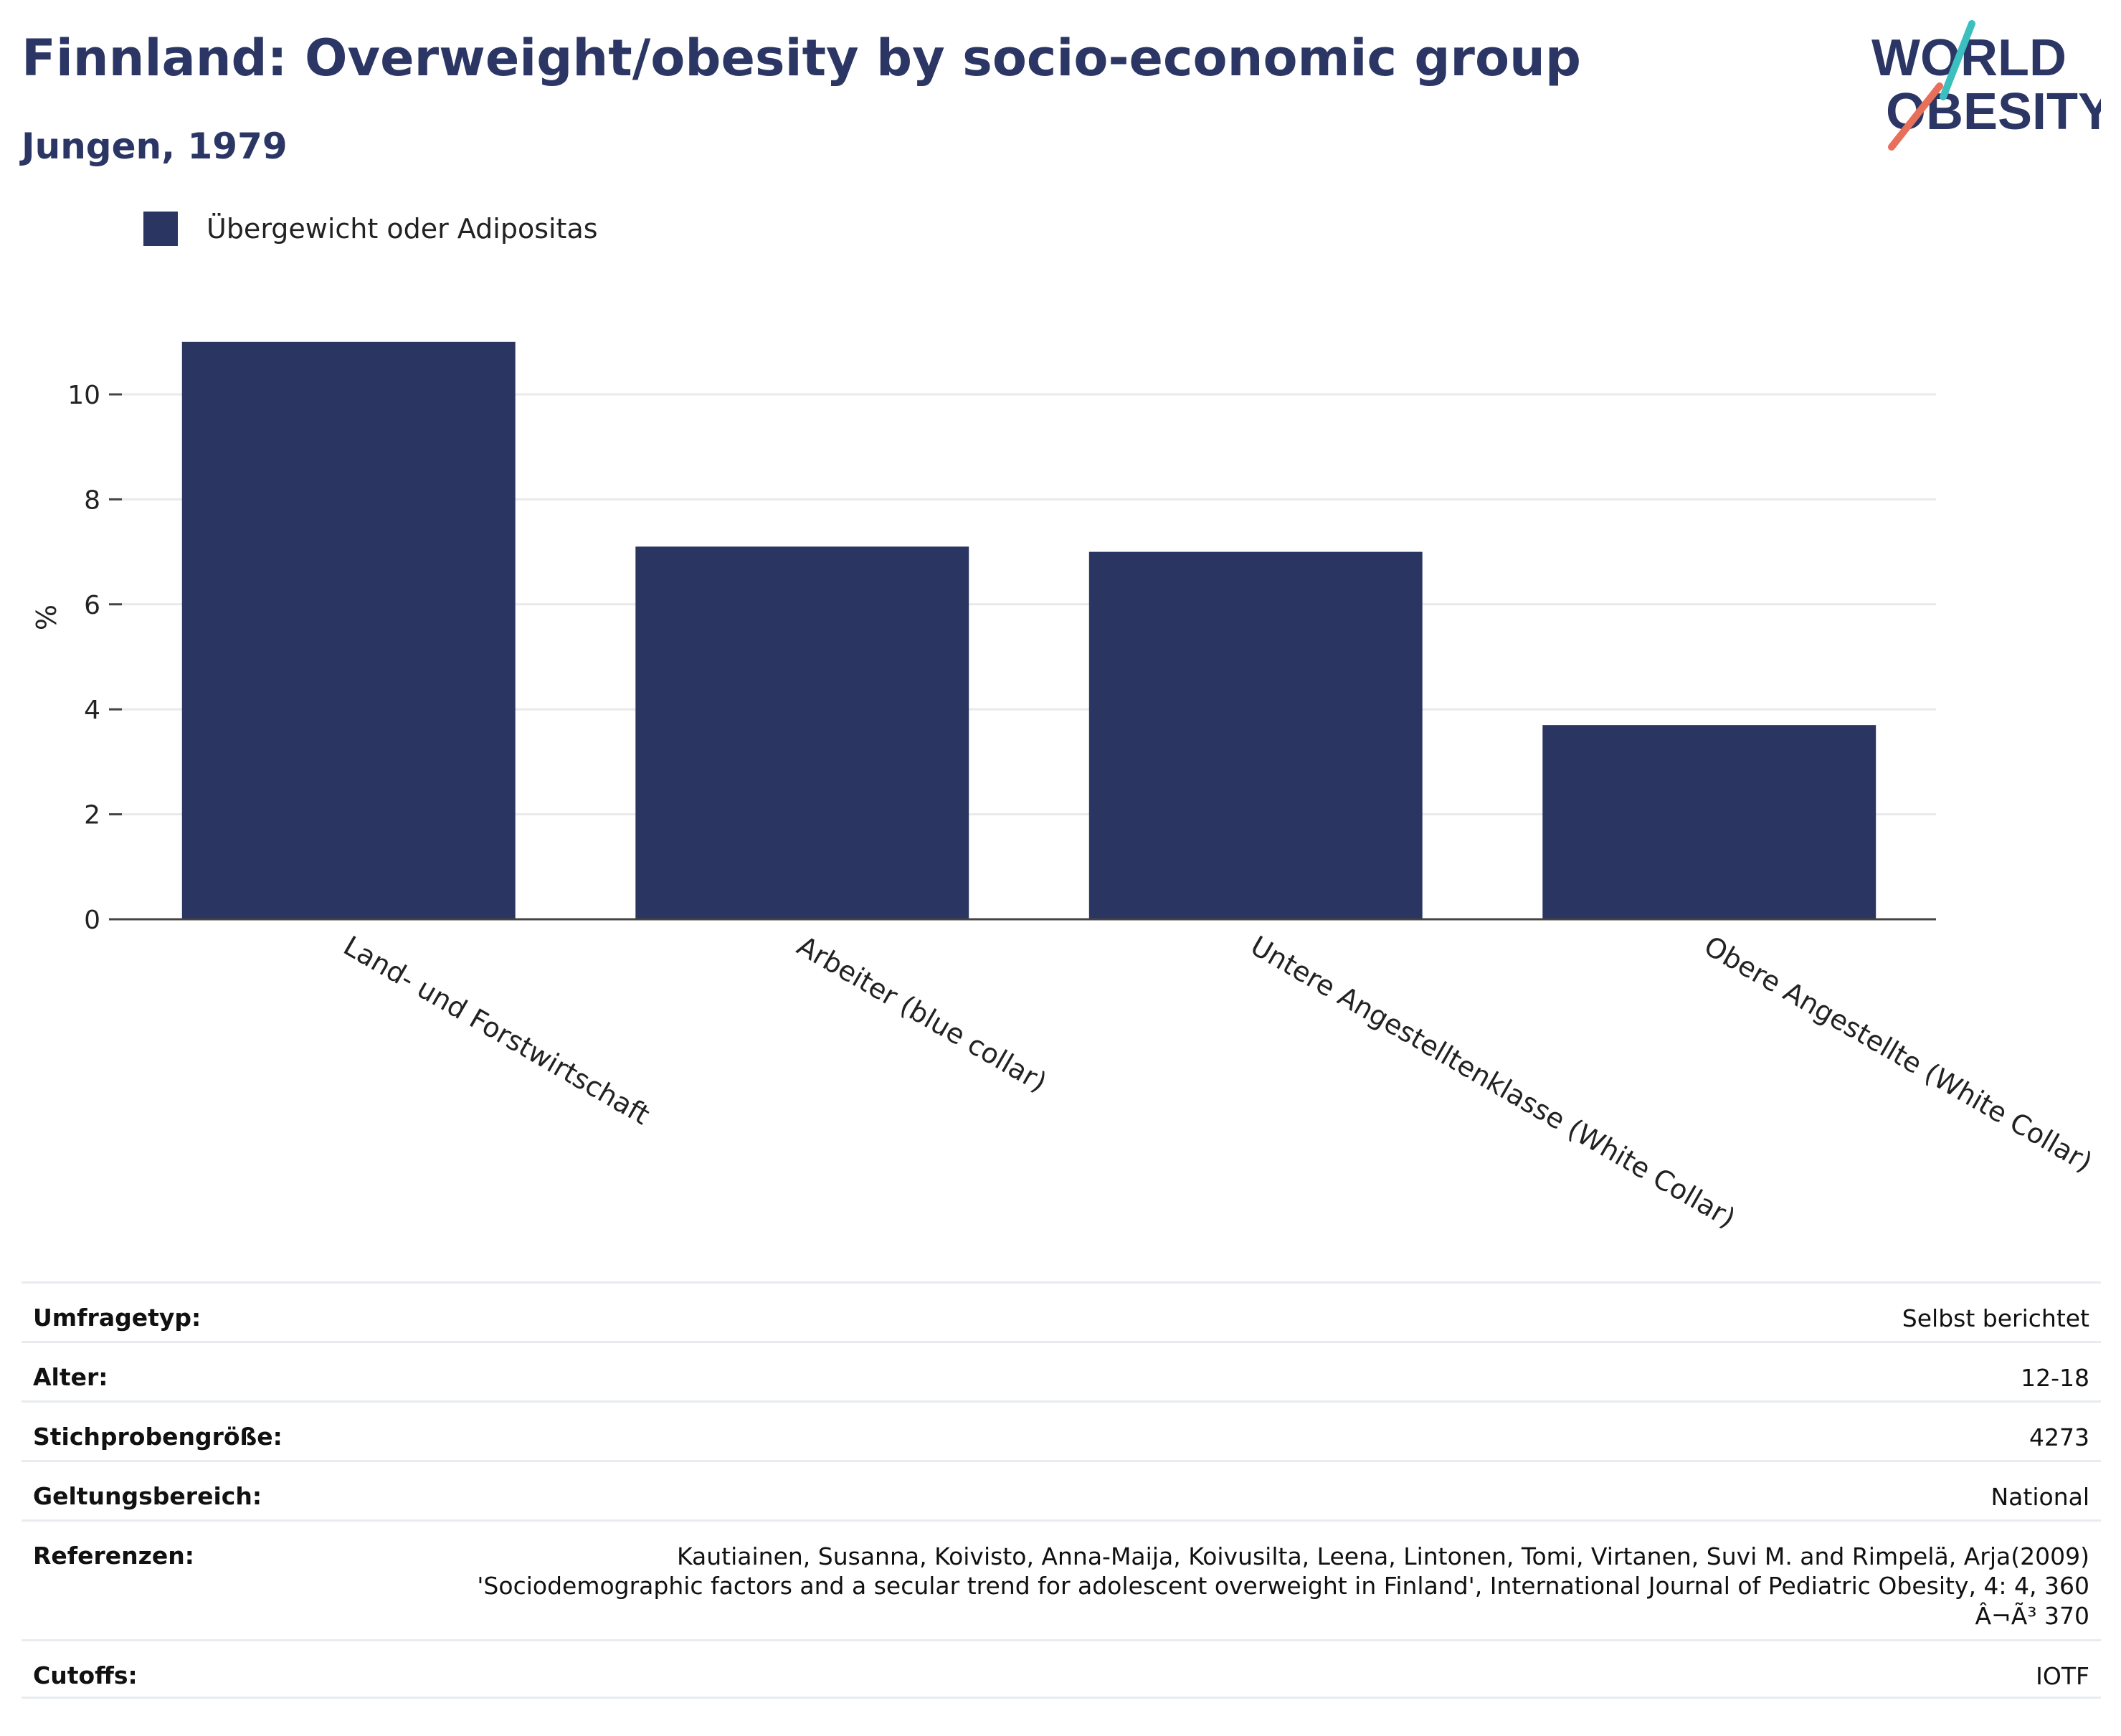 Image resolution: width=2121 pixels, height=1736 pixels. I want to click on metadata-label: Cutoffs:, so click(85, 1675).